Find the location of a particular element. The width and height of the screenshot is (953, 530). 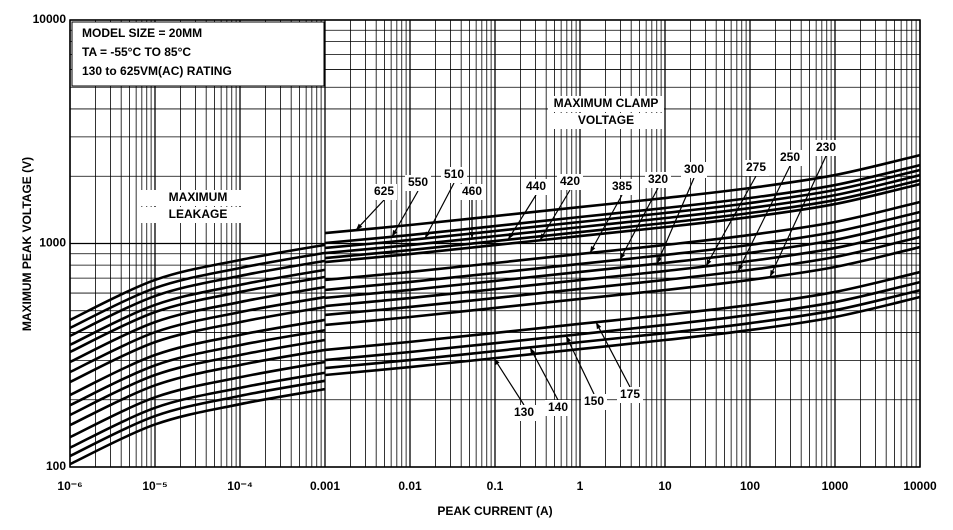

series-label: 385 is located at coordinates (622, 186).